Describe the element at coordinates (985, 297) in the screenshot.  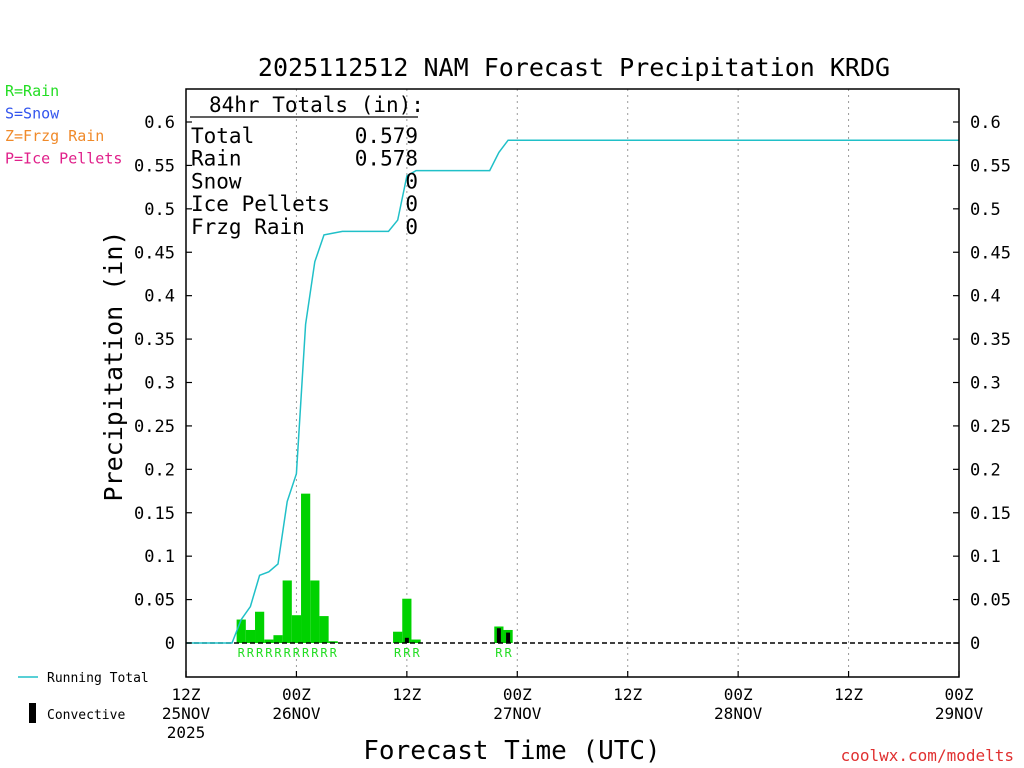
I see `y-tick-label-right: 0.4` at that location.